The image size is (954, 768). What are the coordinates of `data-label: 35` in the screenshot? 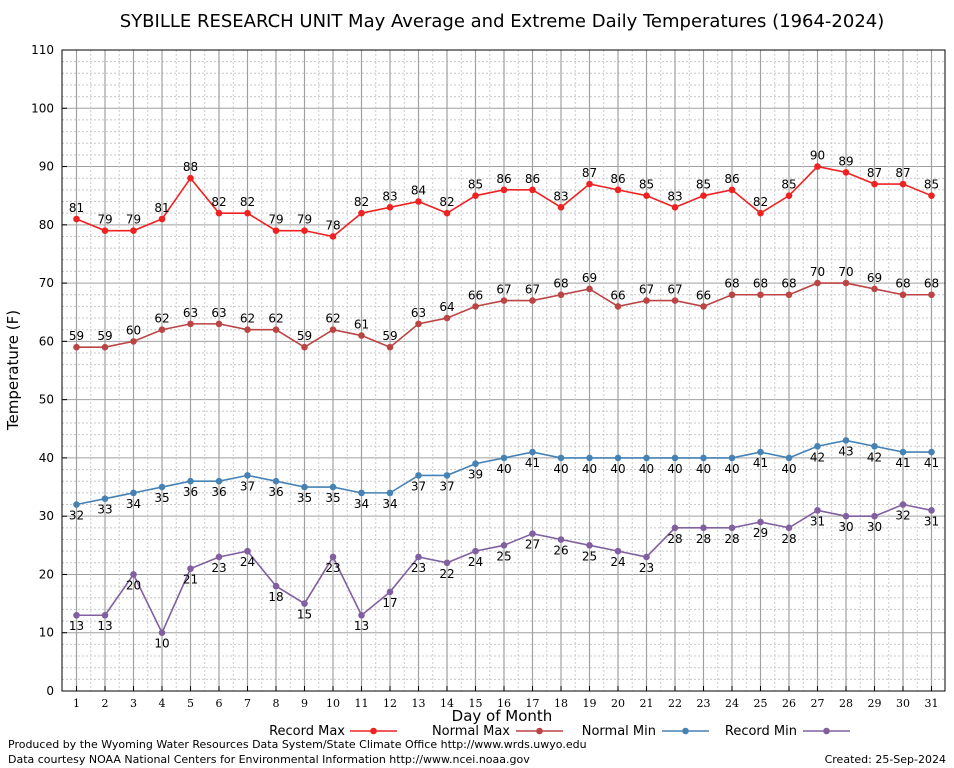 It's located at (332, 498).